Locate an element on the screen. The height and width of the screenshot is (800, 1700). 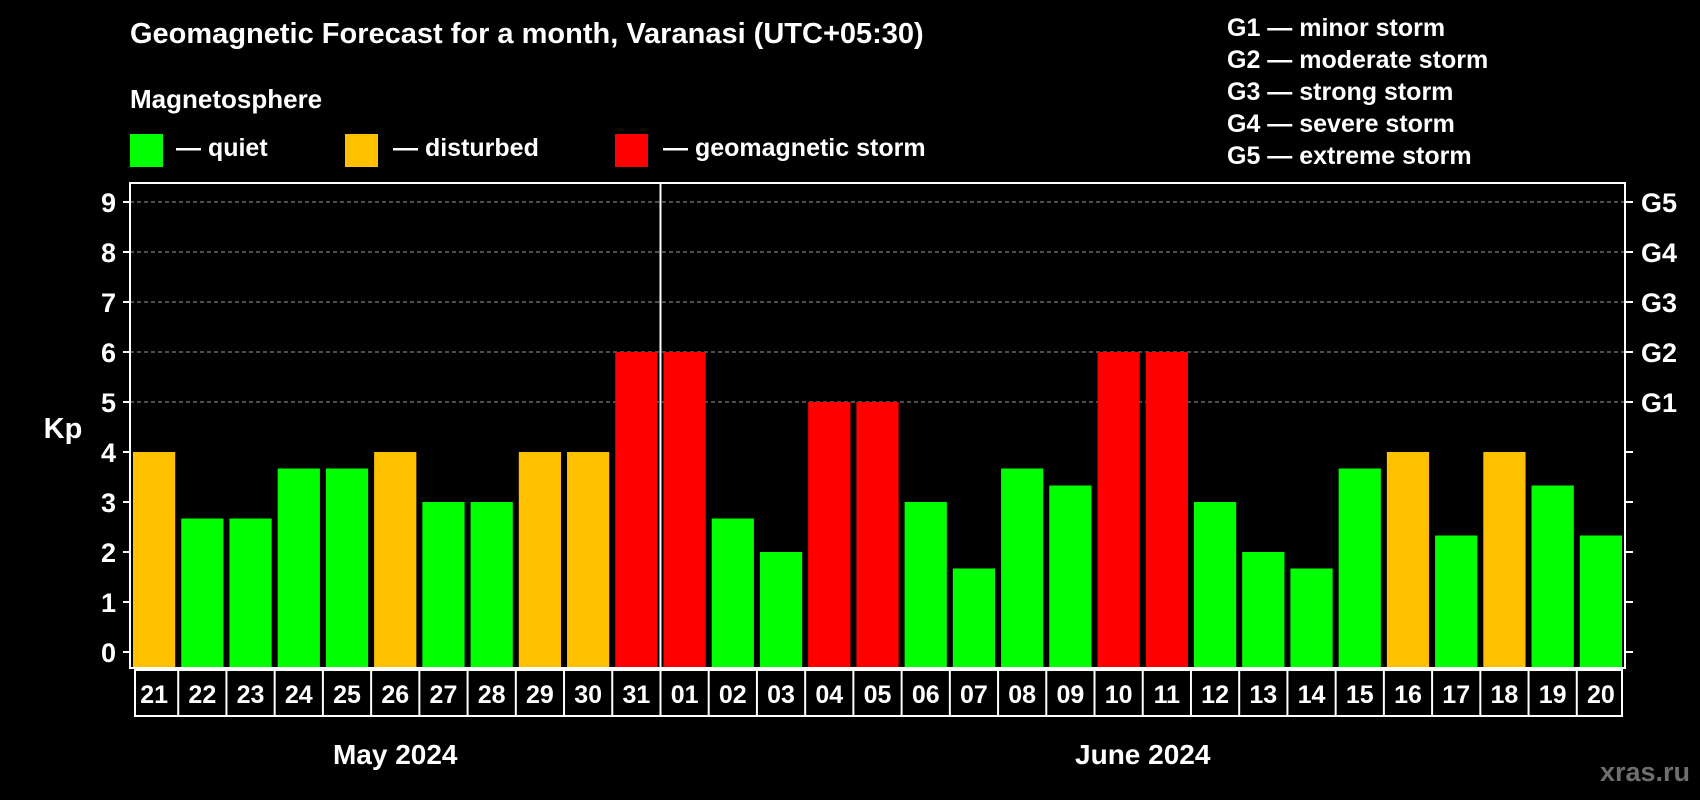
x-tick-label: 06 is located at coordinates (926, 695).